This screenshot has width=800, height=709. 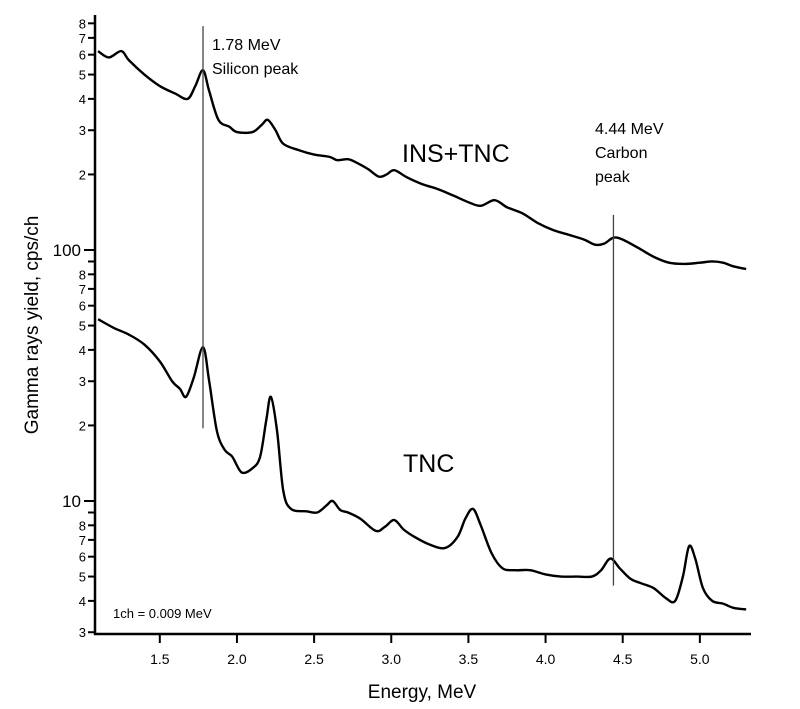 I want to click on carbon-energy-label: 4.44 MeV, so click(x=629, y=129).